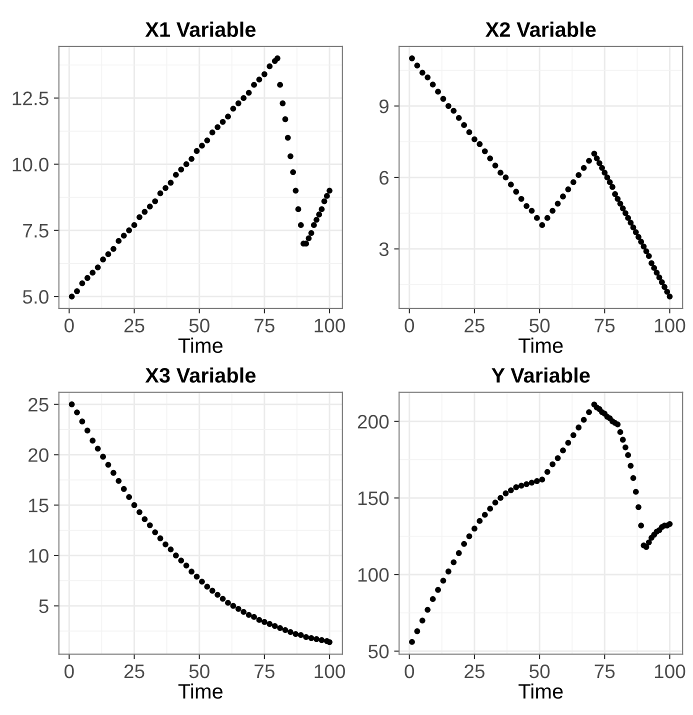 Image resolution: width=693 pixels, height=715 pixels. What do you see at coordinates (200, 29) in the screenshot?
I see `chart-title: X1 Variable` at bounding box center [200, 29].